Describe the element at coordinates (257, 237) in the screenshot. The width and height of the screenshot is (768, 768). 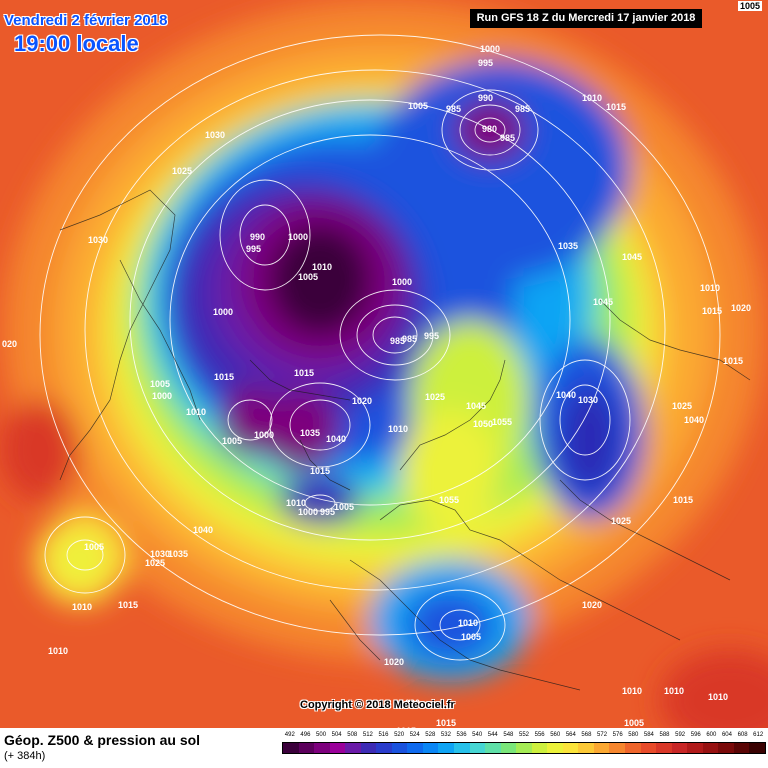
I see `isobar-label: 990` at that location.